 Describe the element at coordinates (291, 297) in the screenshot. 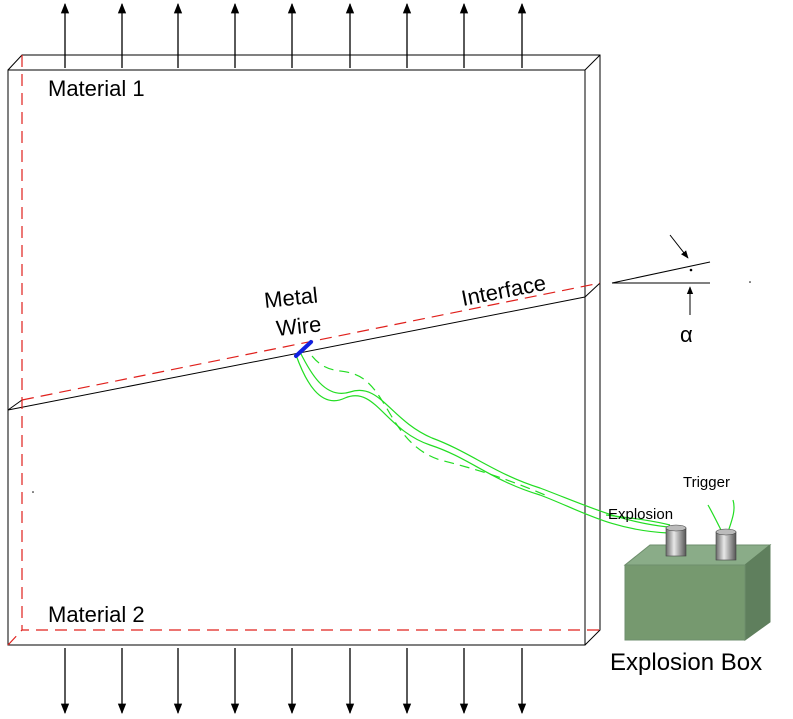

I see `metal-label: Metal` at that location.